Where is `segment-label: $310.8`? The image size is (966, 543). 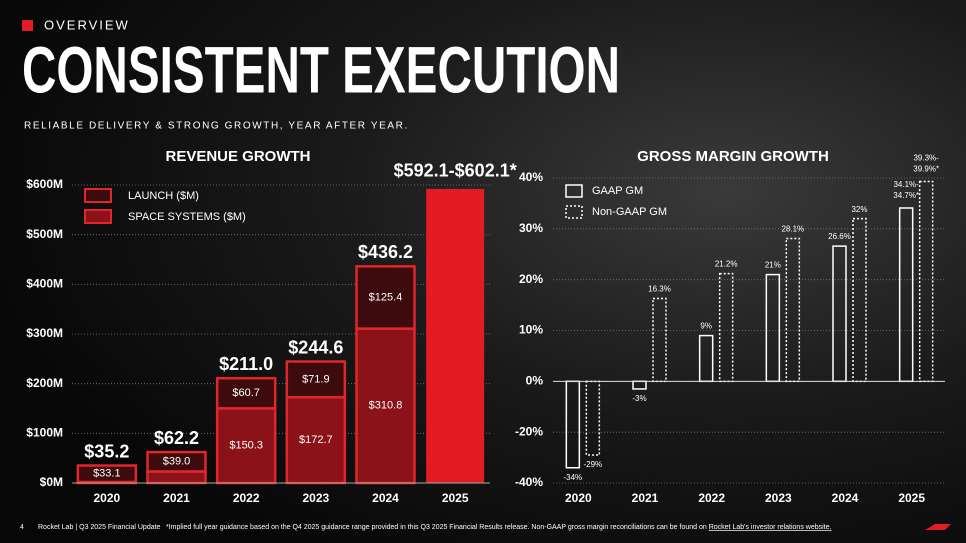 segment-label: $310.8 is located at coordinates (386, 406).